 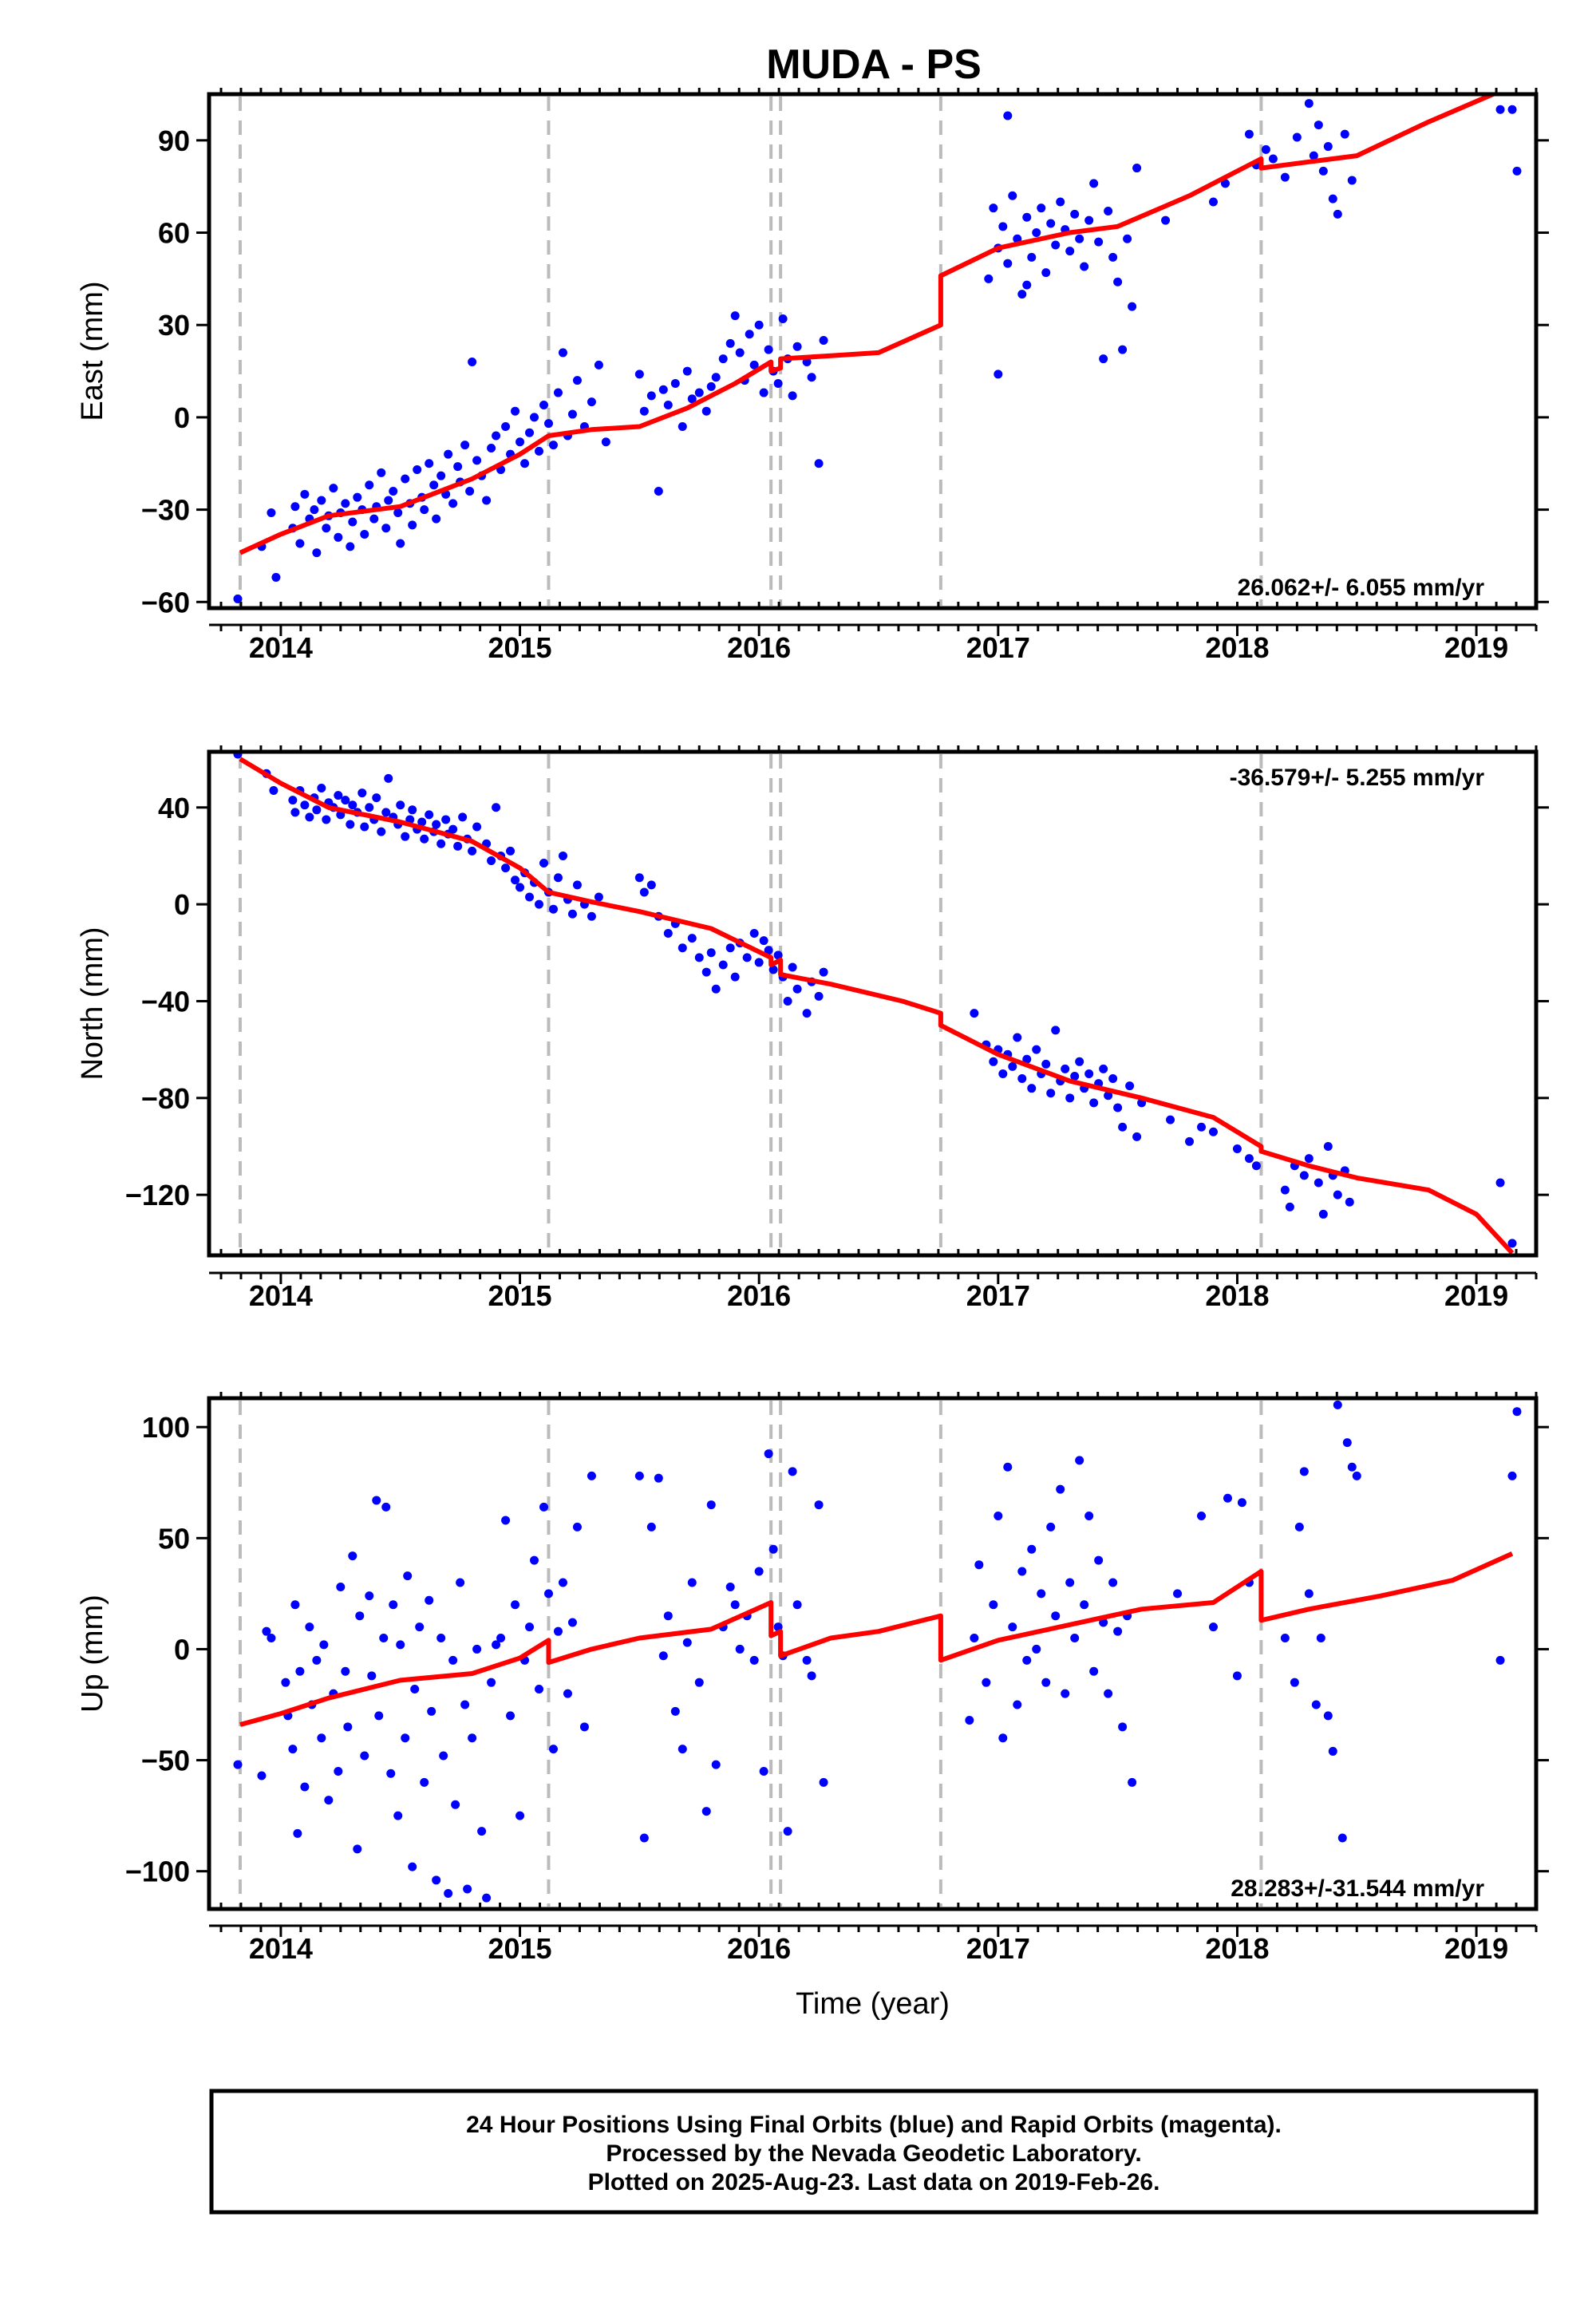 I want to click on x-tick-label: 2018, so click(x=1237, y=1295).